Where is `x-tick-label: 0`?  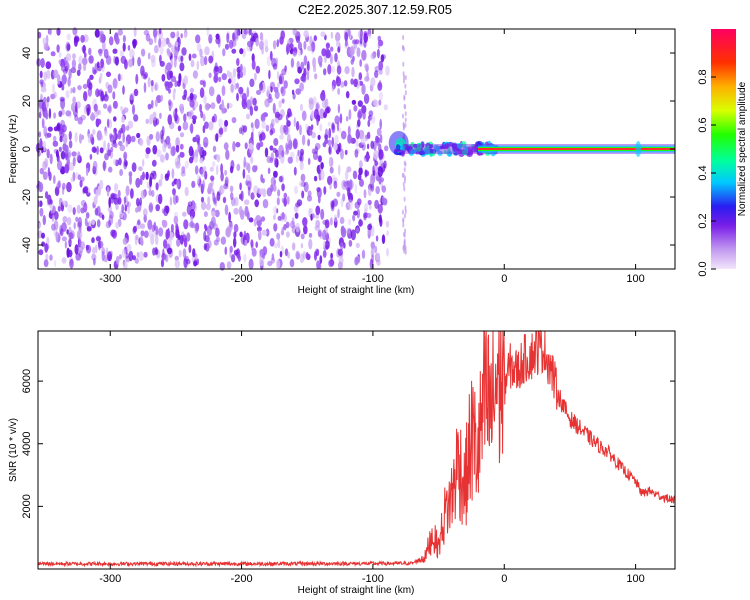
x-tick-label: 0 is located at coordinates (504, 279).